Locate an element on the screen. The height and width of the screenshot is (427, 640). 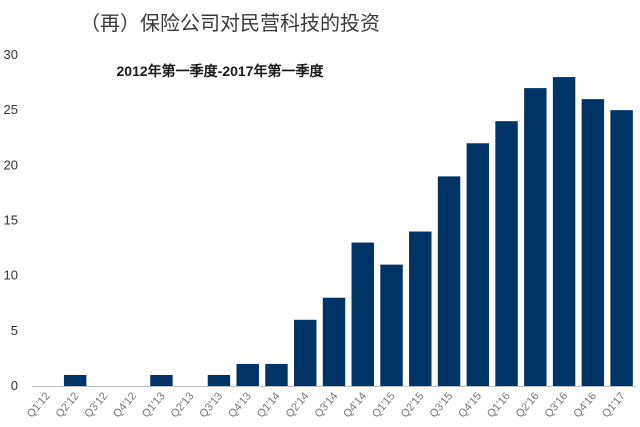
x-tick-label: Q1'16 is located at coordinates (499, 405).